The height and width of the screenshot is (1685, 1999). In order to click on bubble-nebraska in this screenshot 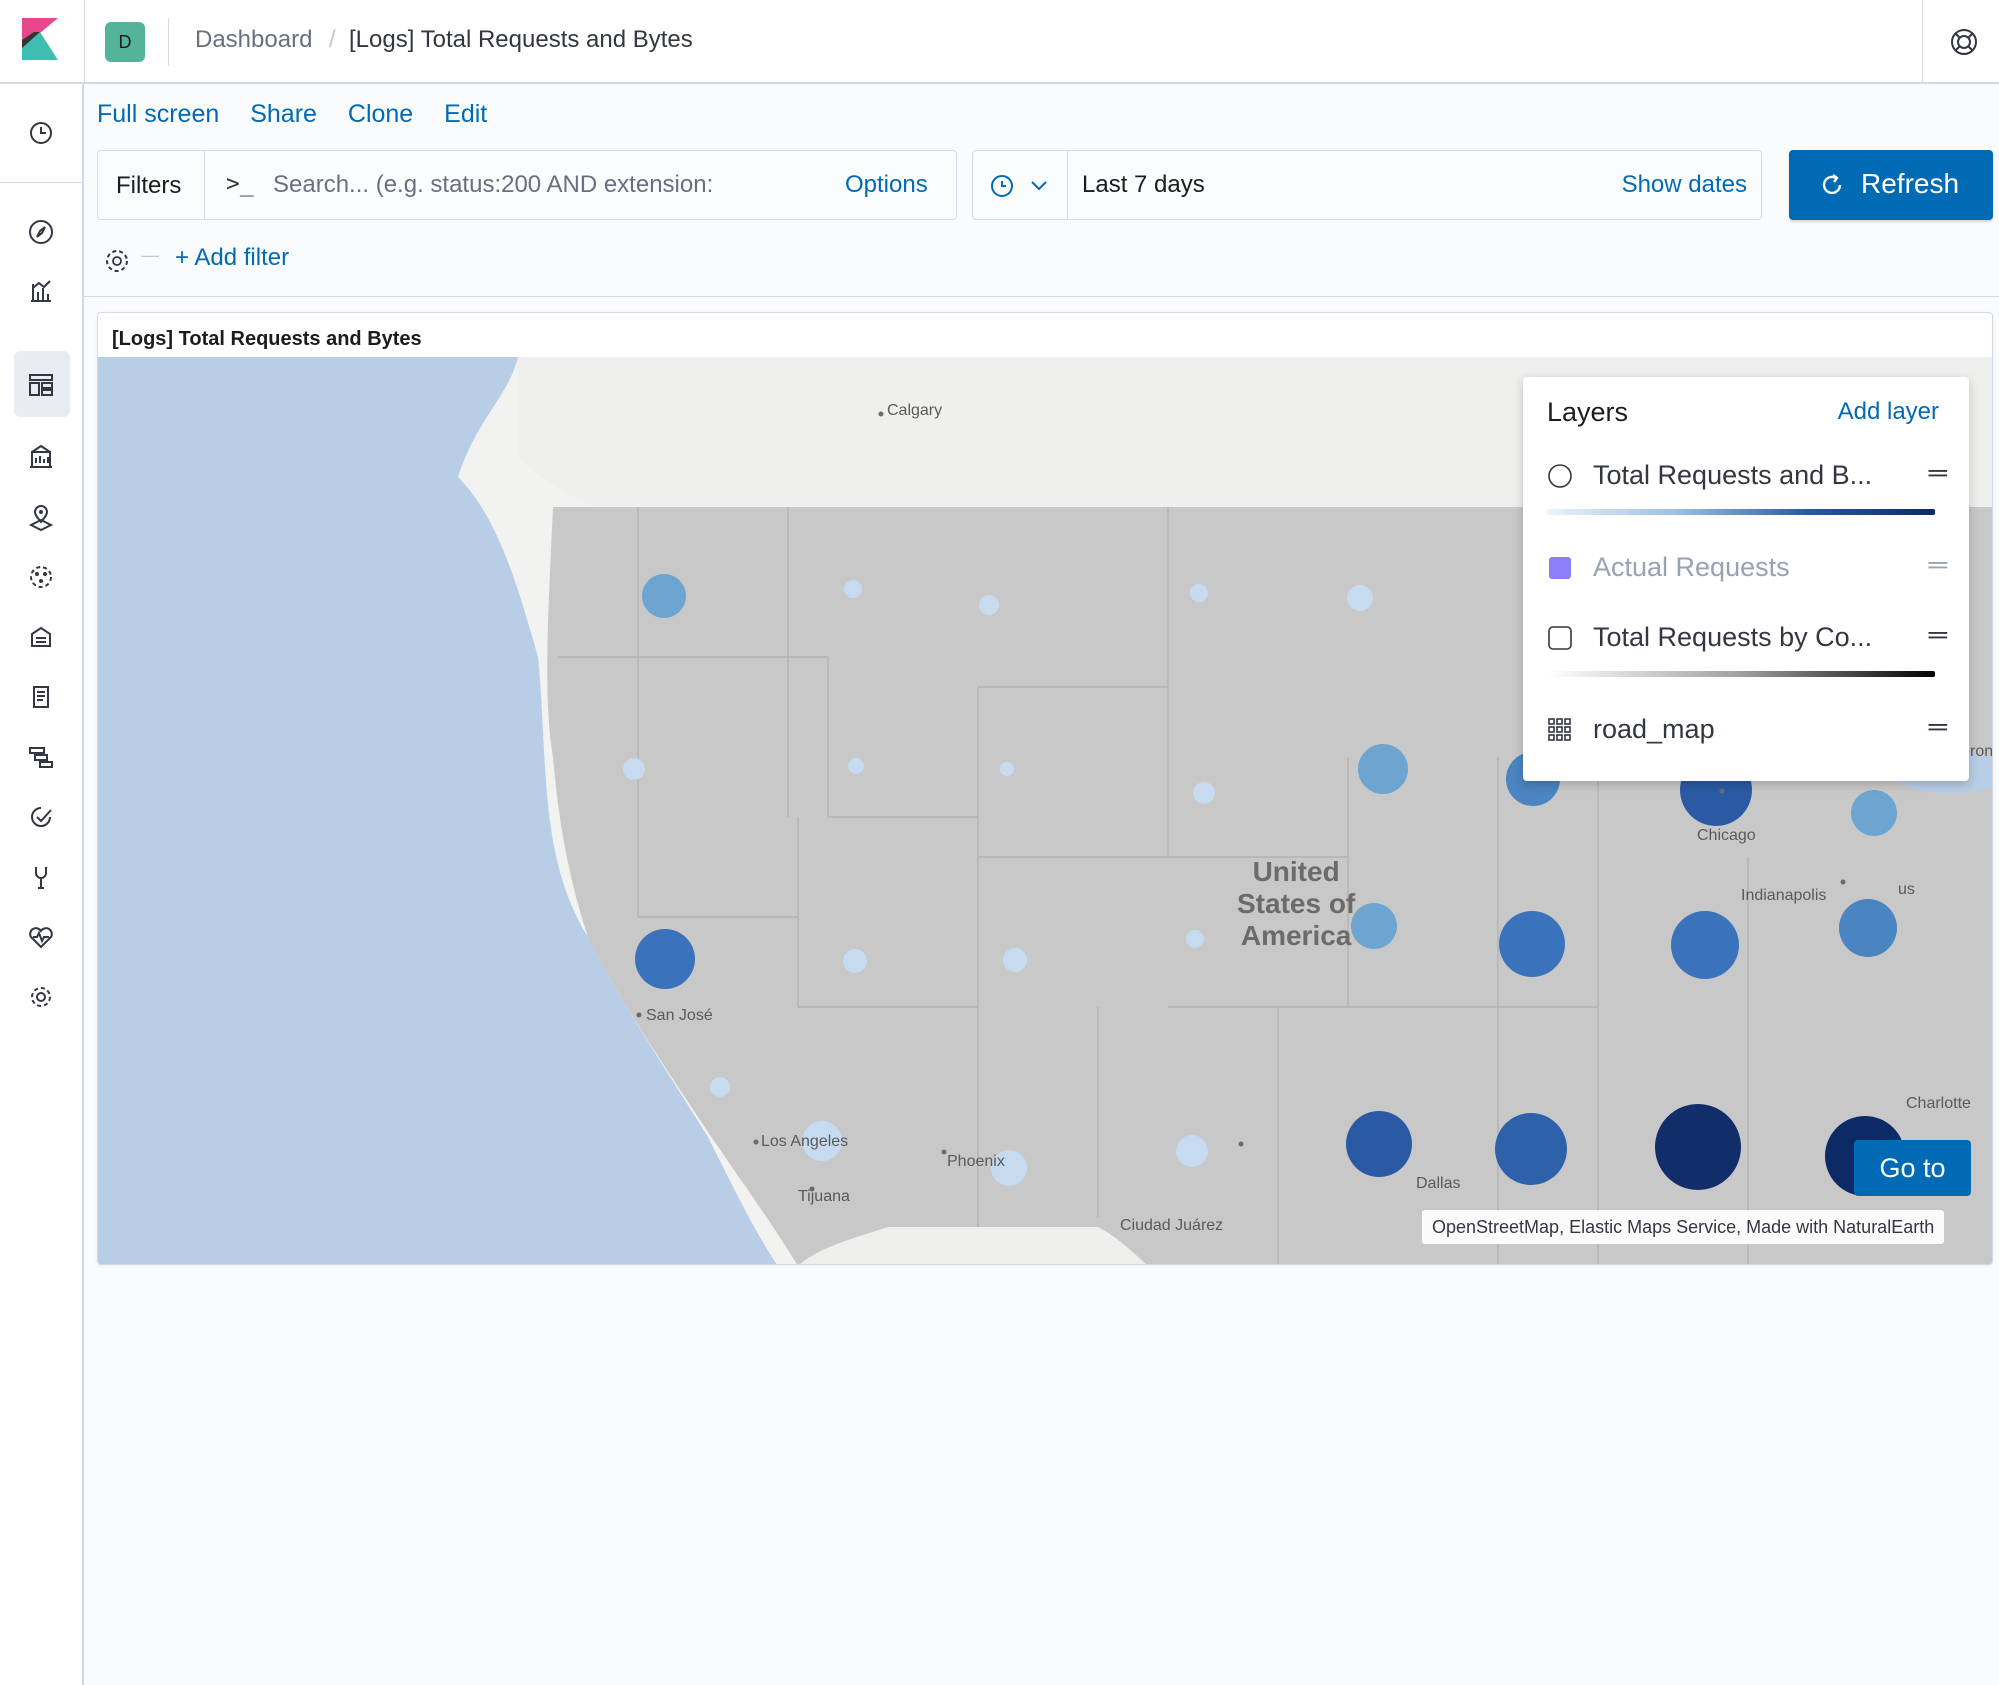, I will do `click(1204, 793)`.